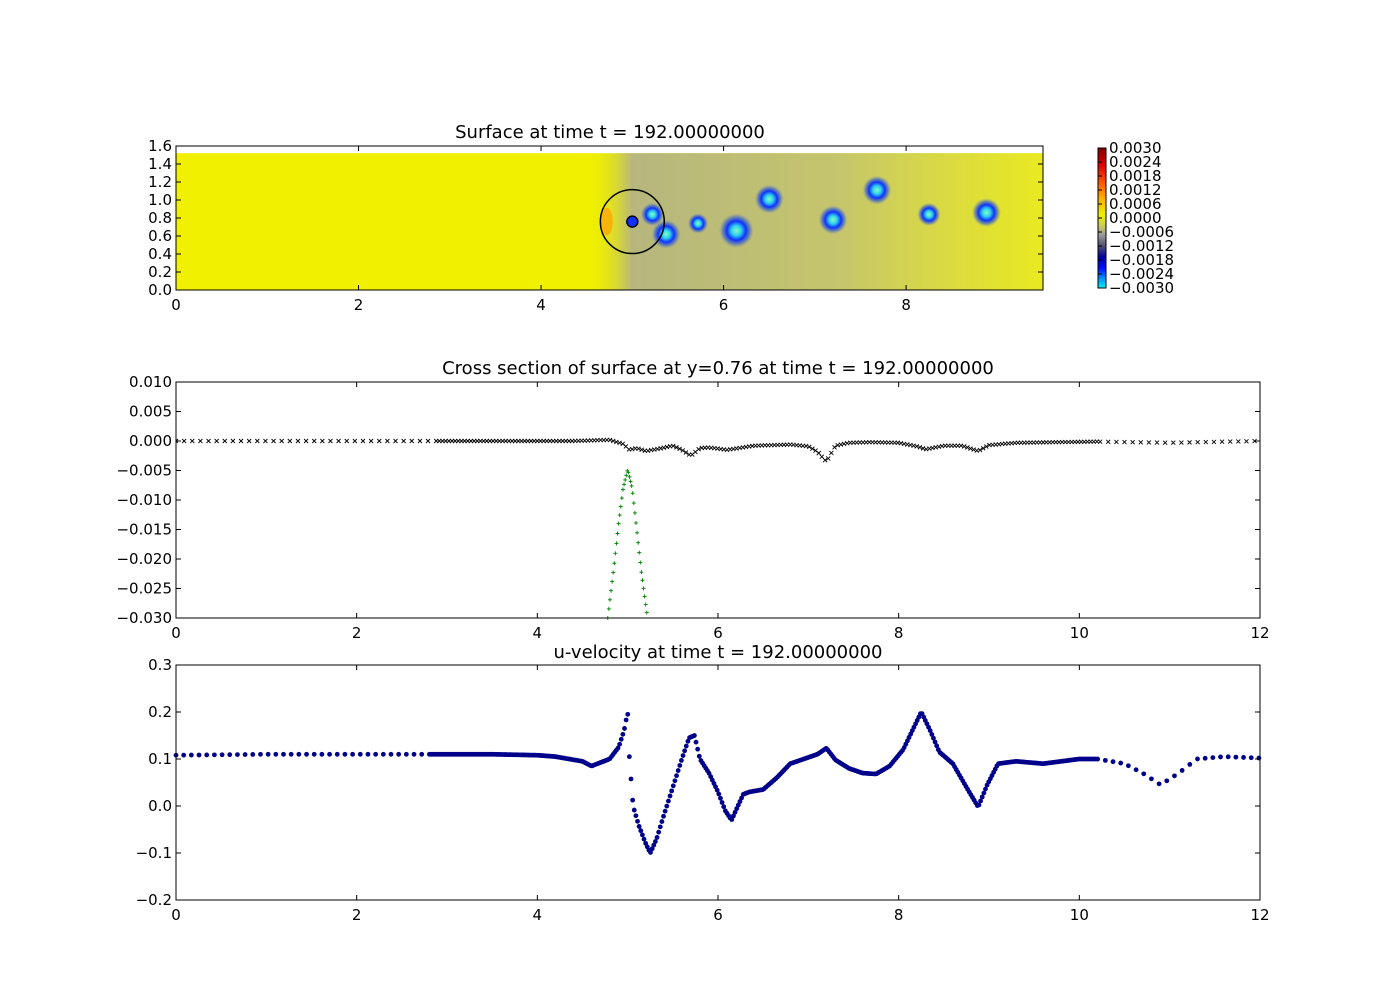  I want to click on colorbar-tick-label: 0.0012, so click(1135, 190).